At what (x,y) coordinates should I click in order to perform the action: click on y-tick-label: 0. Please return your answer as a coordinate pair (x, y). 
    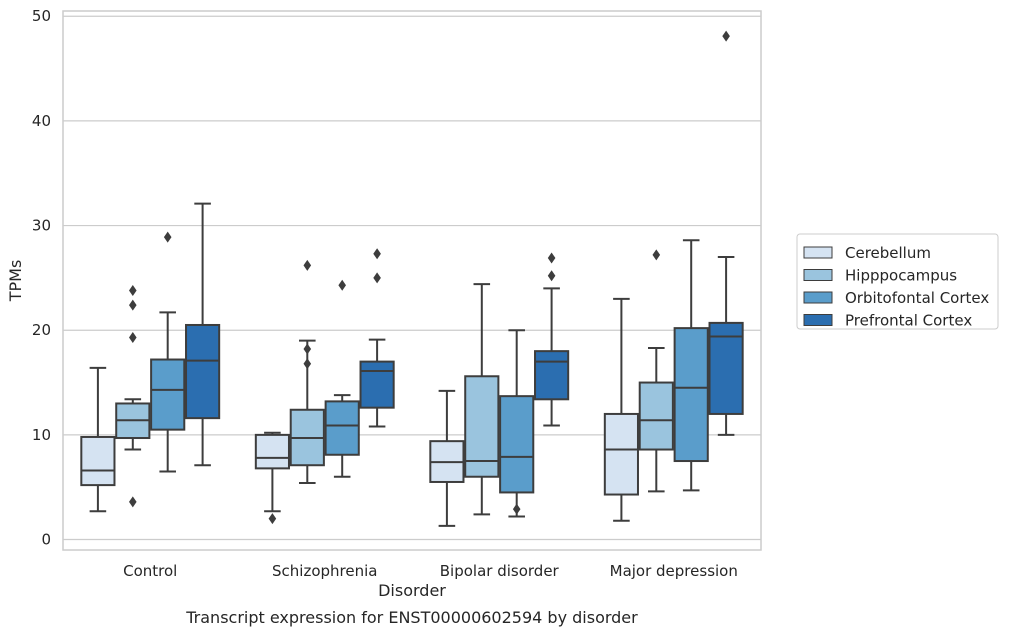
    Looking at the image, I should click on (46, 540).